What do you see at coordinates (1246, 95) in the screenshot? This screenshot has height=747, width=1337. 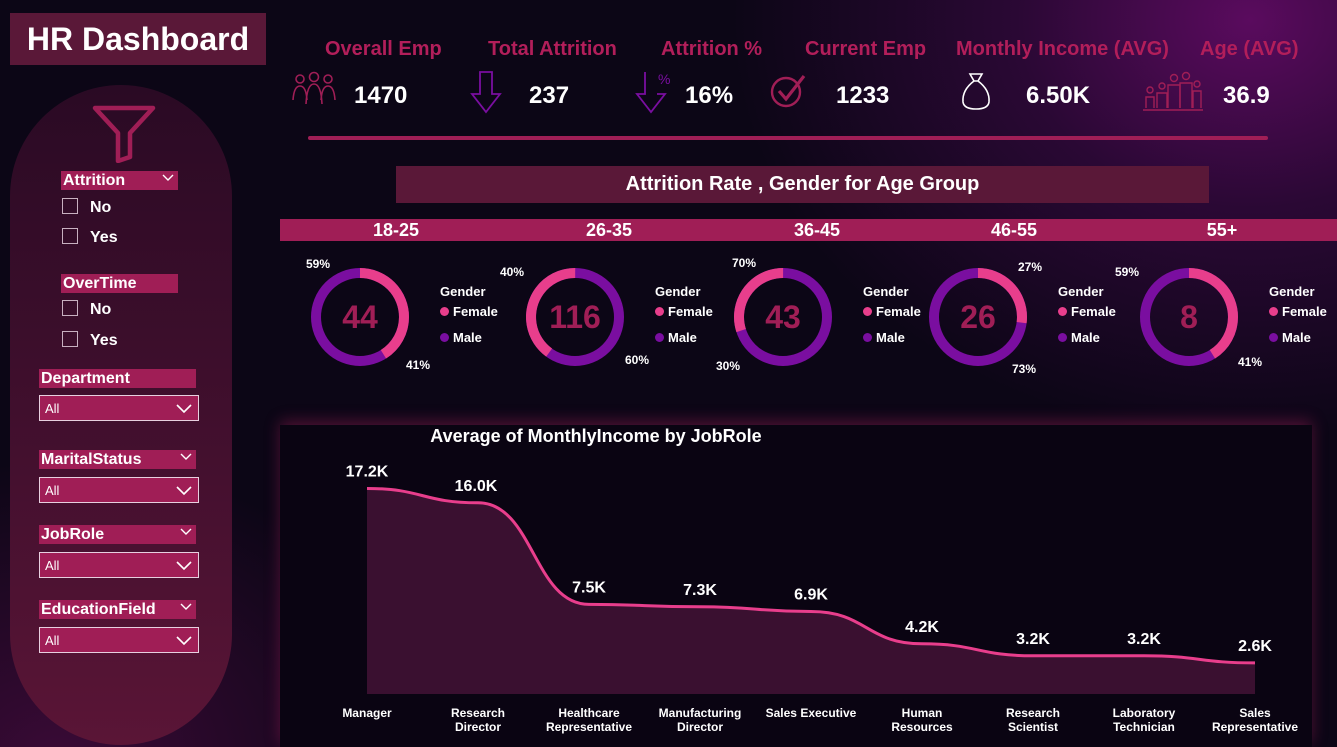 I see `kpi-value-age: 36.9` at bounding box center [1246, 95].